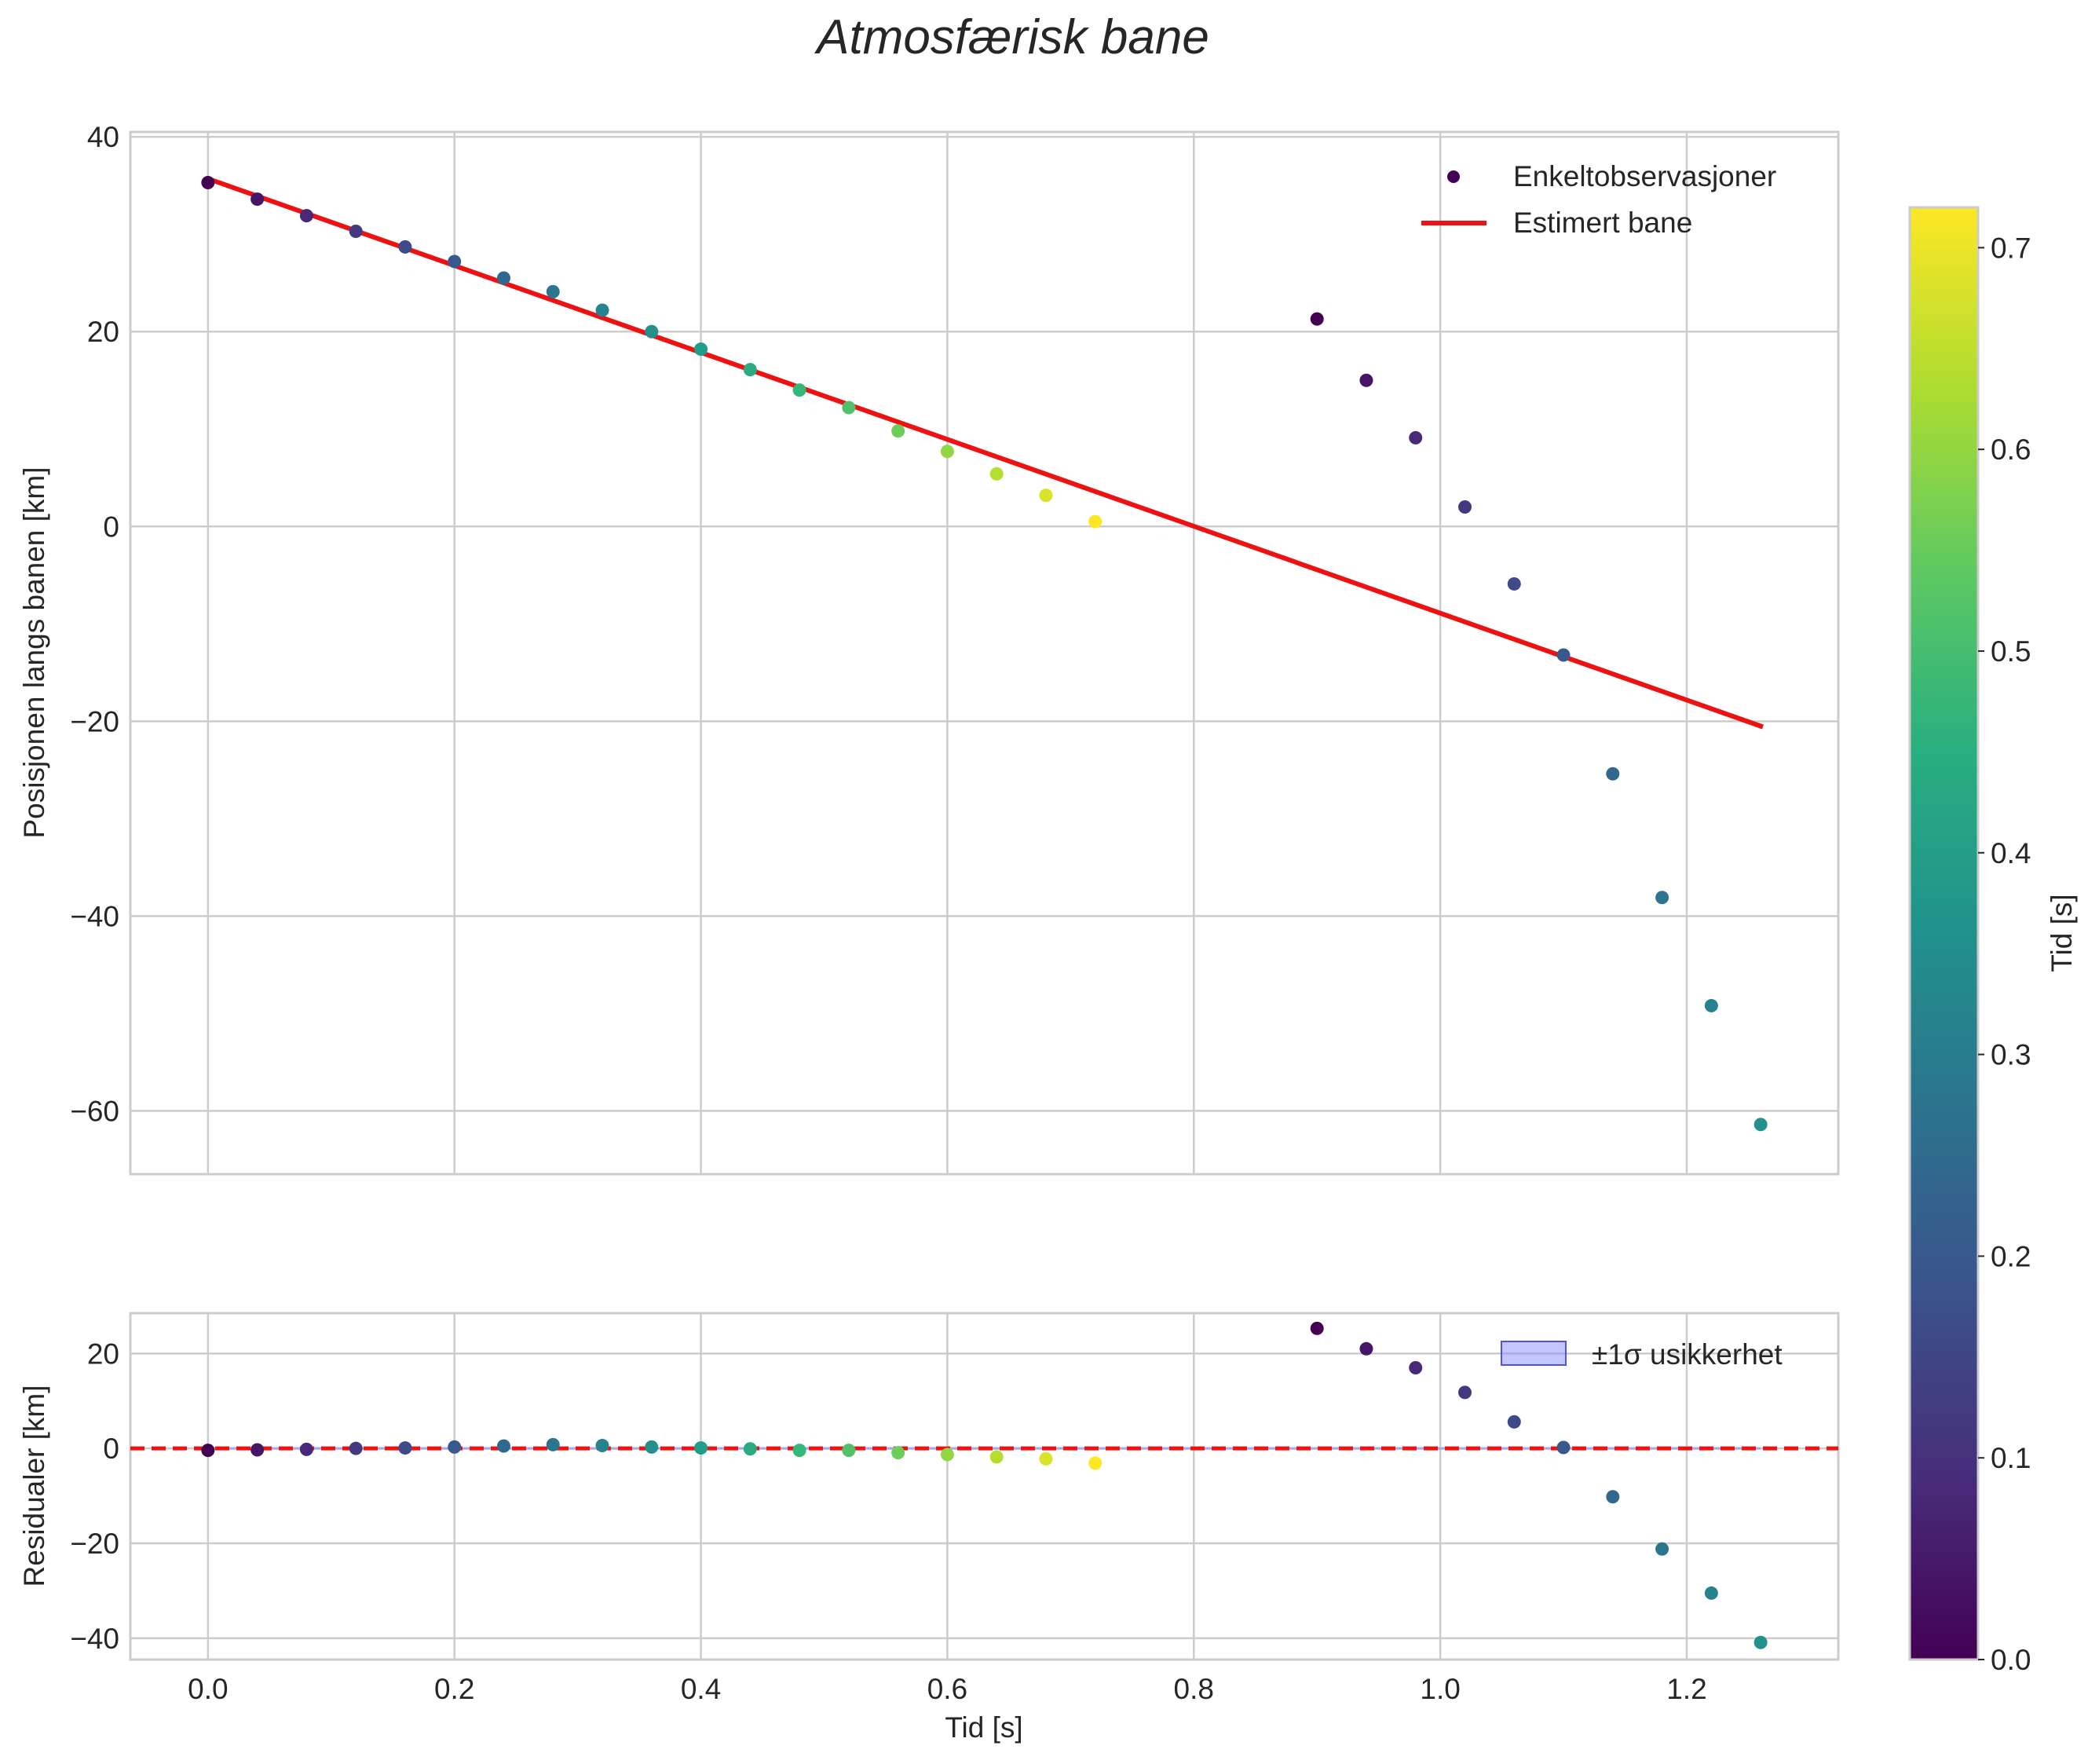 This screenshot has width=2099, height=1764. What do you see at coordinates (984, 1727) in the screenshot?
I see `x-axis-label: Tid [s]` at bounding box center [984, 1727].